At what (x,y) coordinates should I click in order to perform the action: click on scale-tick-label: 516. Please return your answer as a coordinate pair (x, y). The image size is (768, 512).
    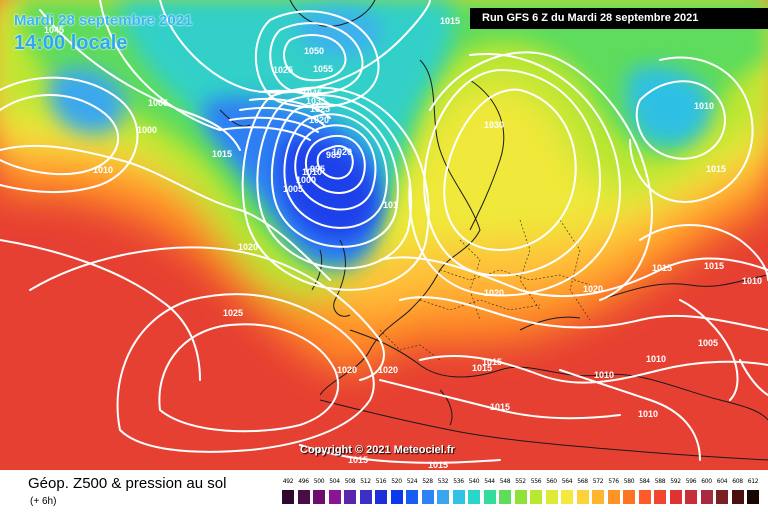
    Looking at the image, I should click on (381, 481).